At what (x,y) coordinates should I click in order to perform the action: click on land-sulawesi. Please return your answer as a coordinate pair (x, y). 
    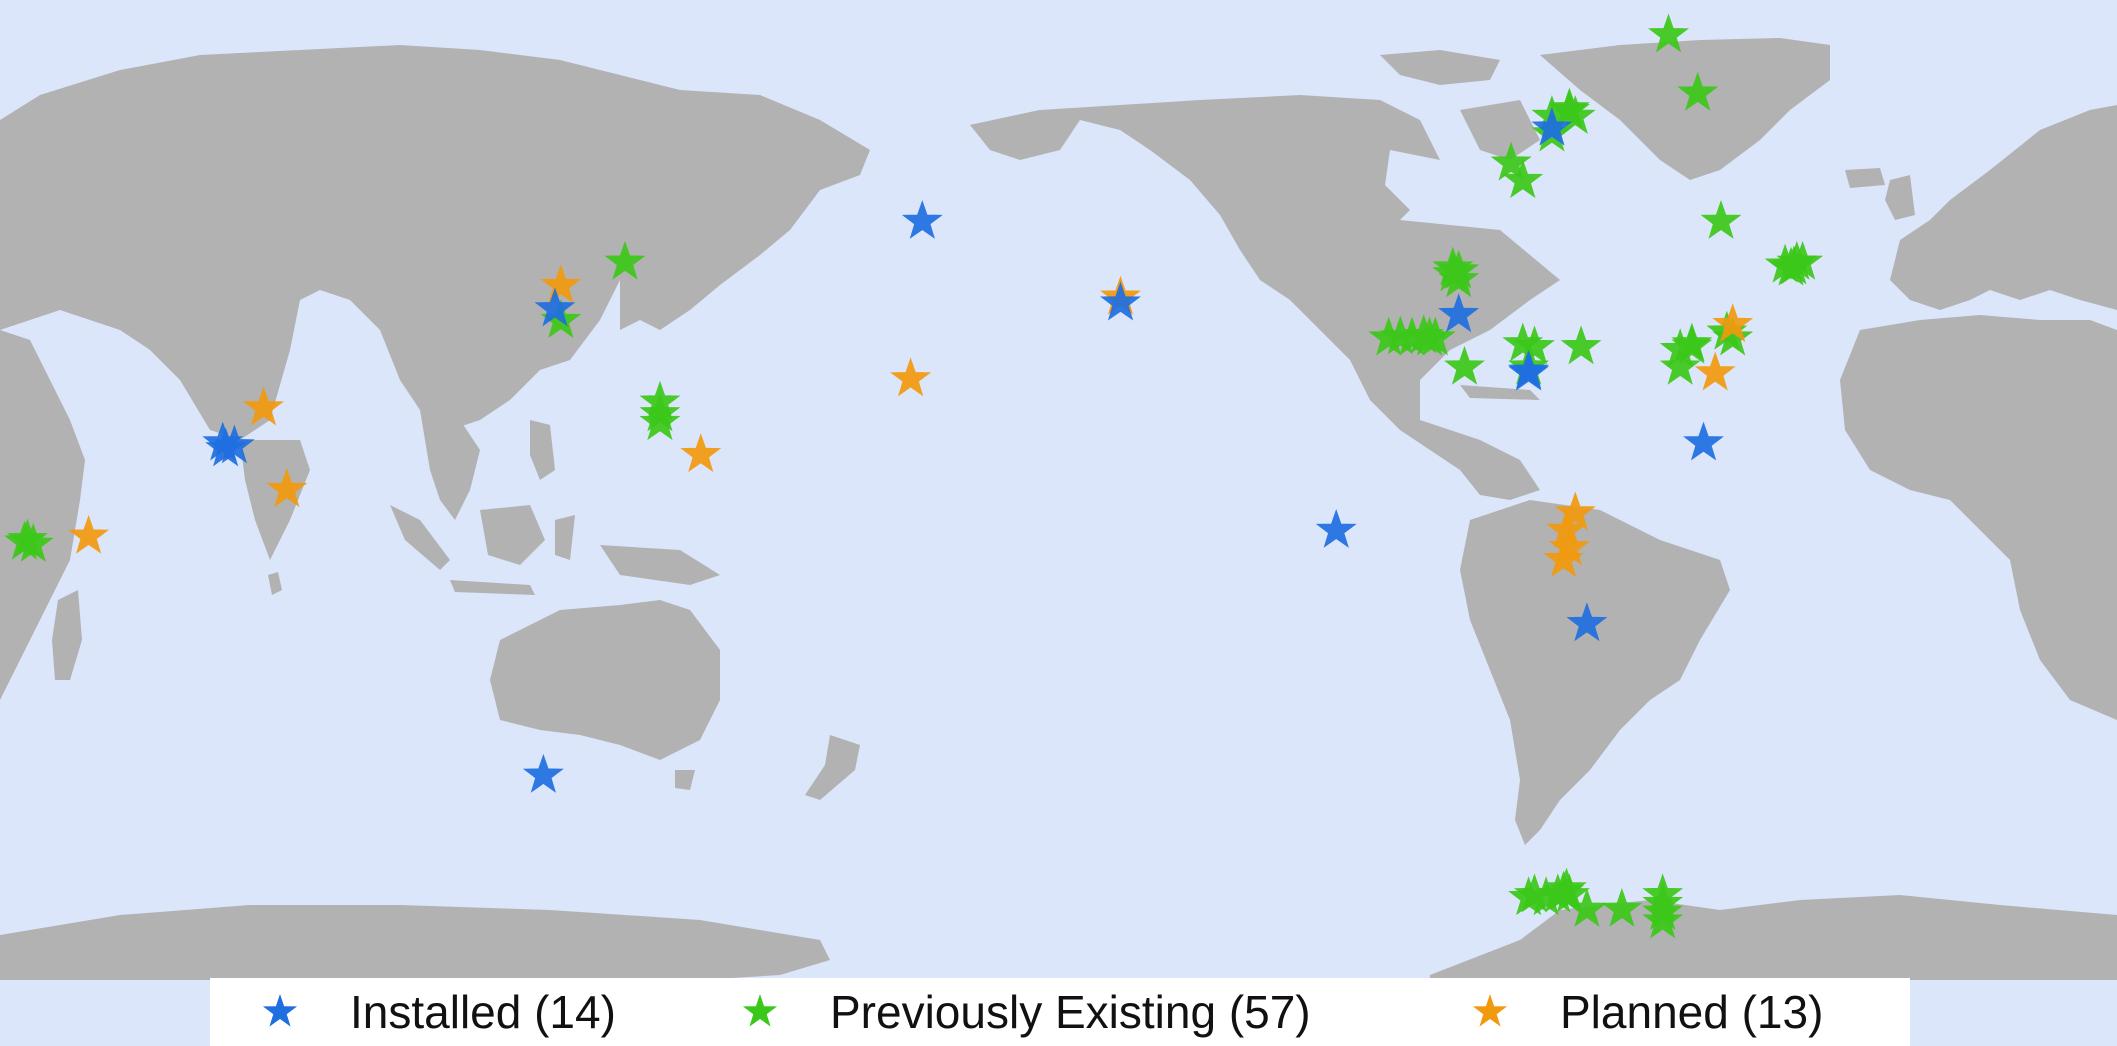
    Looking at the image, I should click on (565, 537).